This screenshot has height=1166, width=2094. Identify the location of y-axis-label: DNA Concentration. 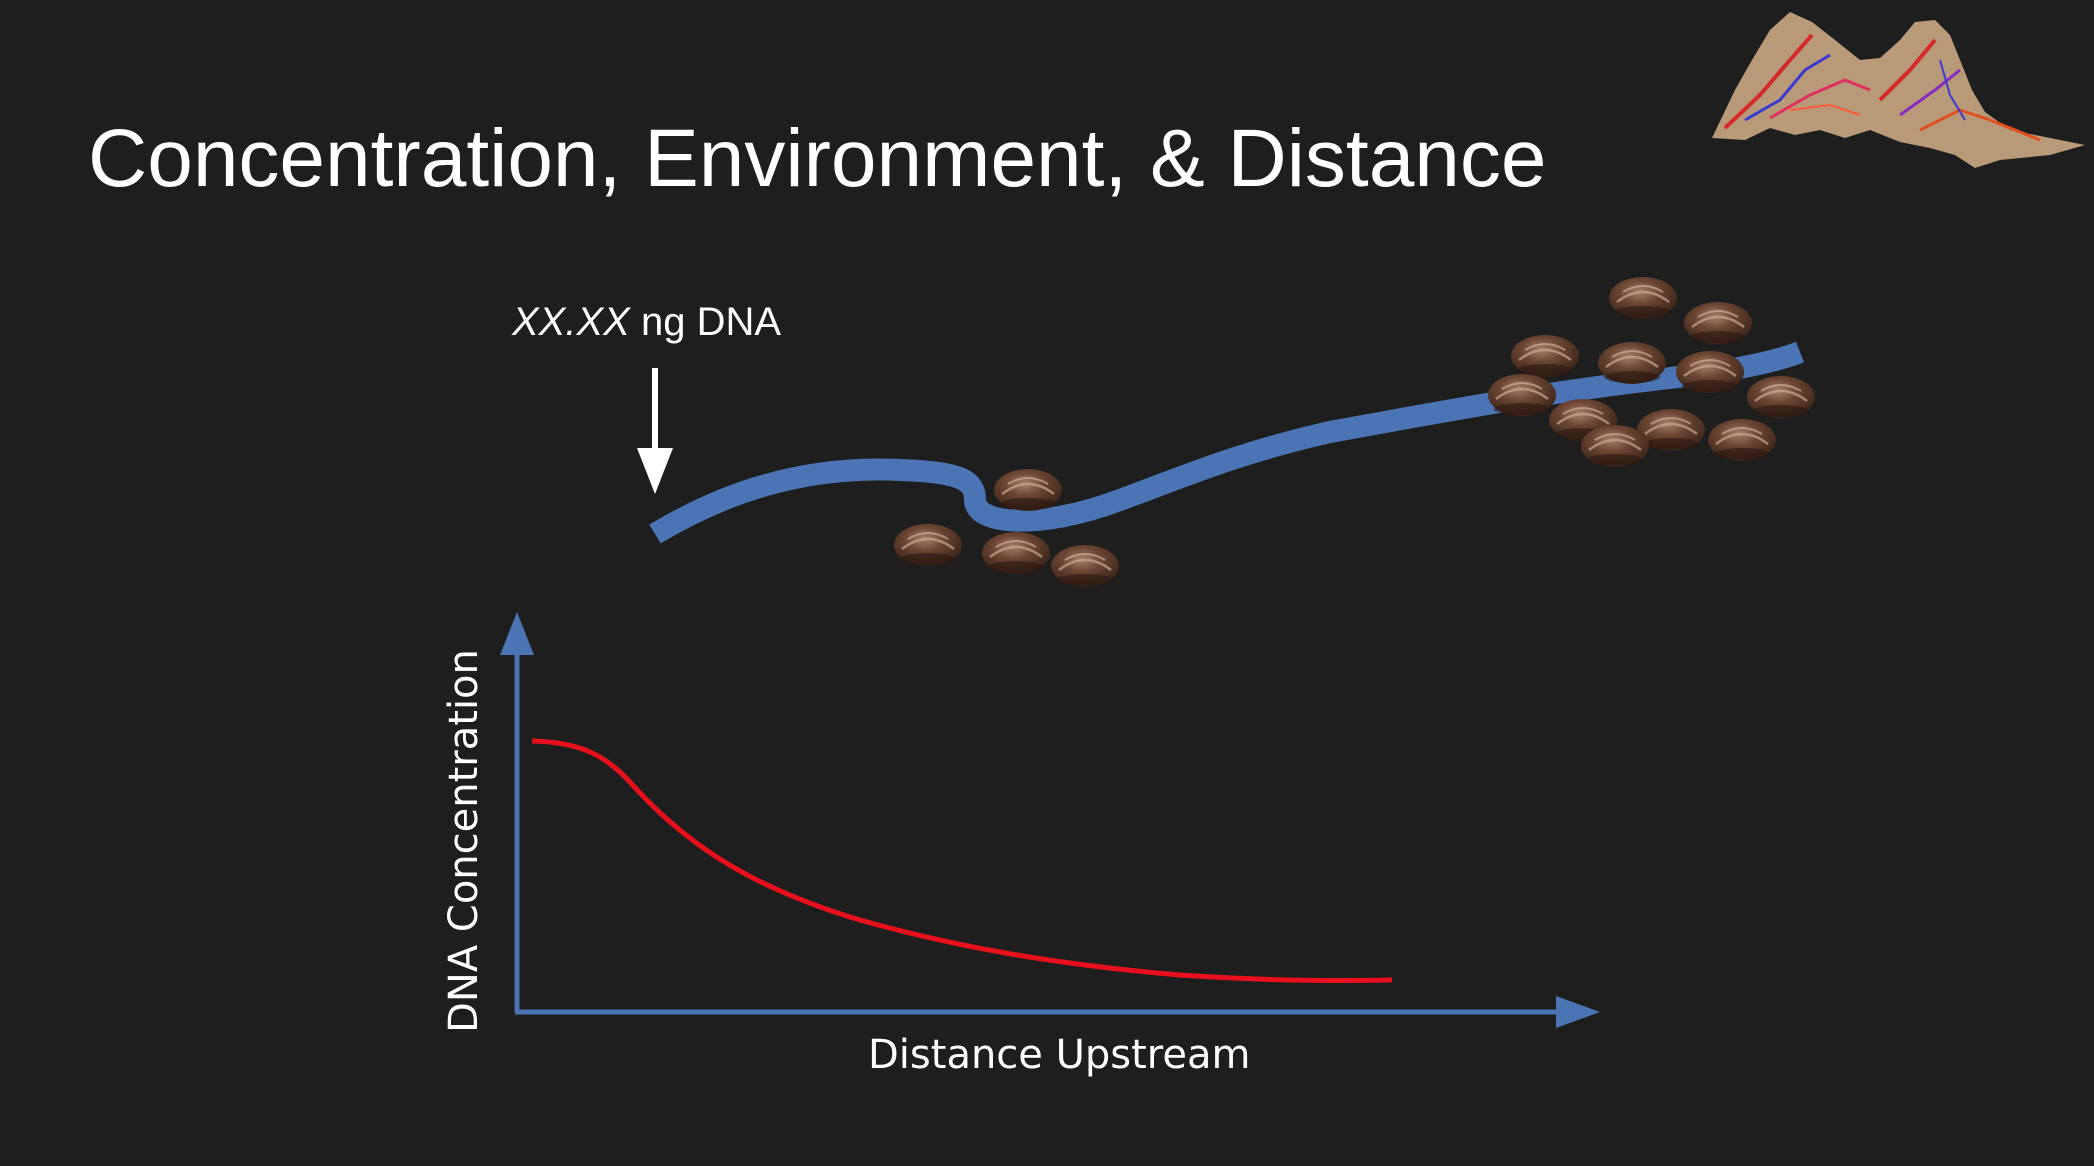
(464, 841).